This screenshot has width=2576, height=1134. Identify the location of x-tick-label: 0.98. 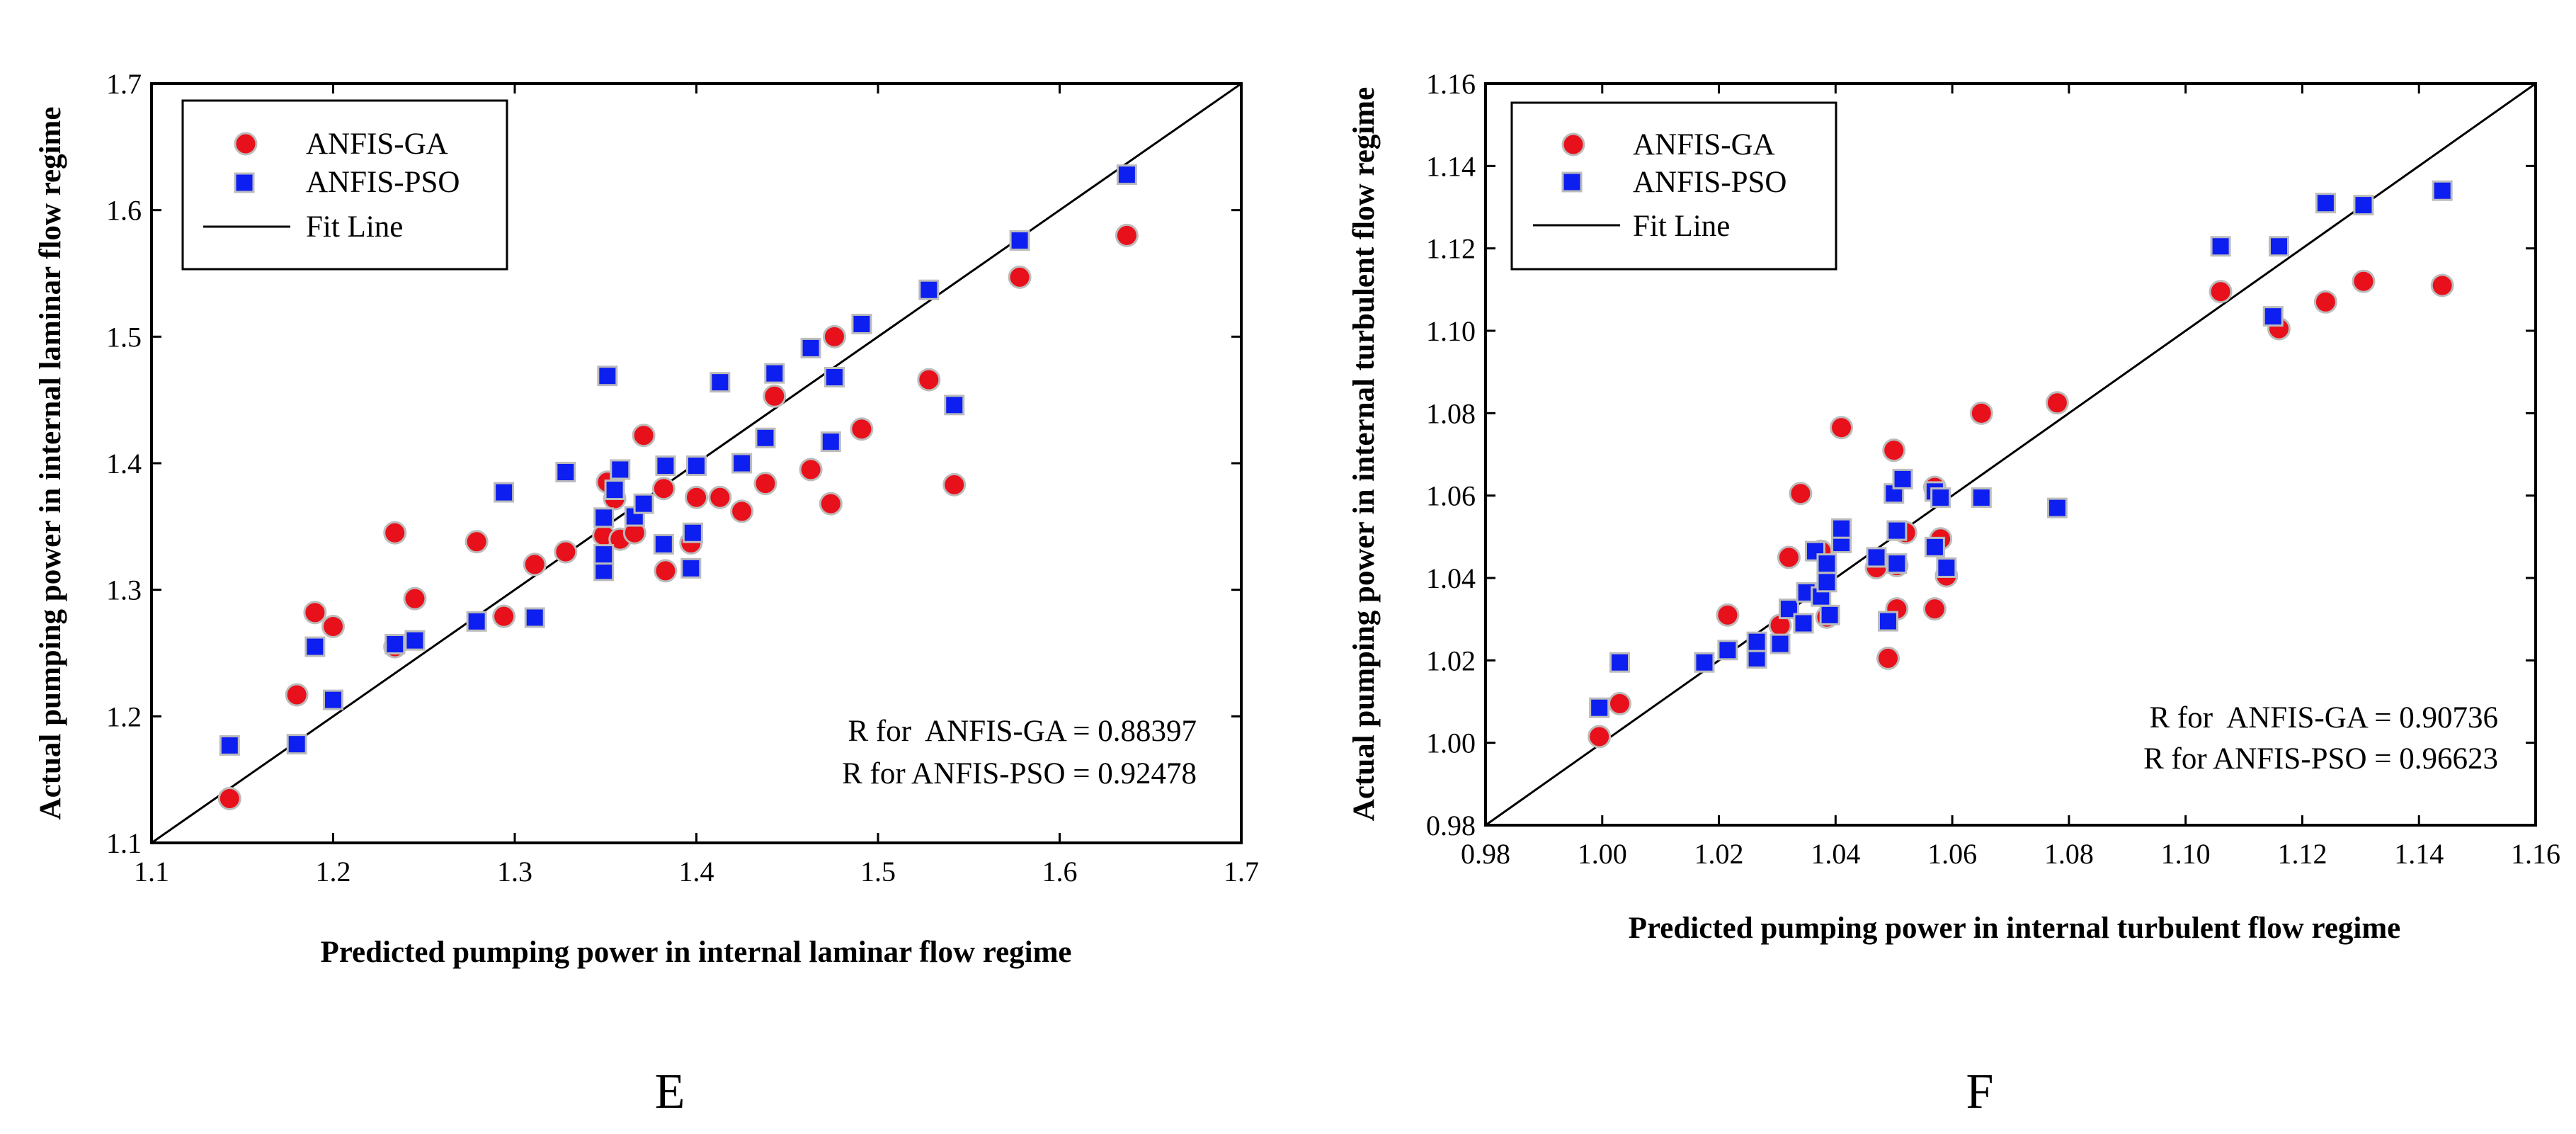
(1485, 854).